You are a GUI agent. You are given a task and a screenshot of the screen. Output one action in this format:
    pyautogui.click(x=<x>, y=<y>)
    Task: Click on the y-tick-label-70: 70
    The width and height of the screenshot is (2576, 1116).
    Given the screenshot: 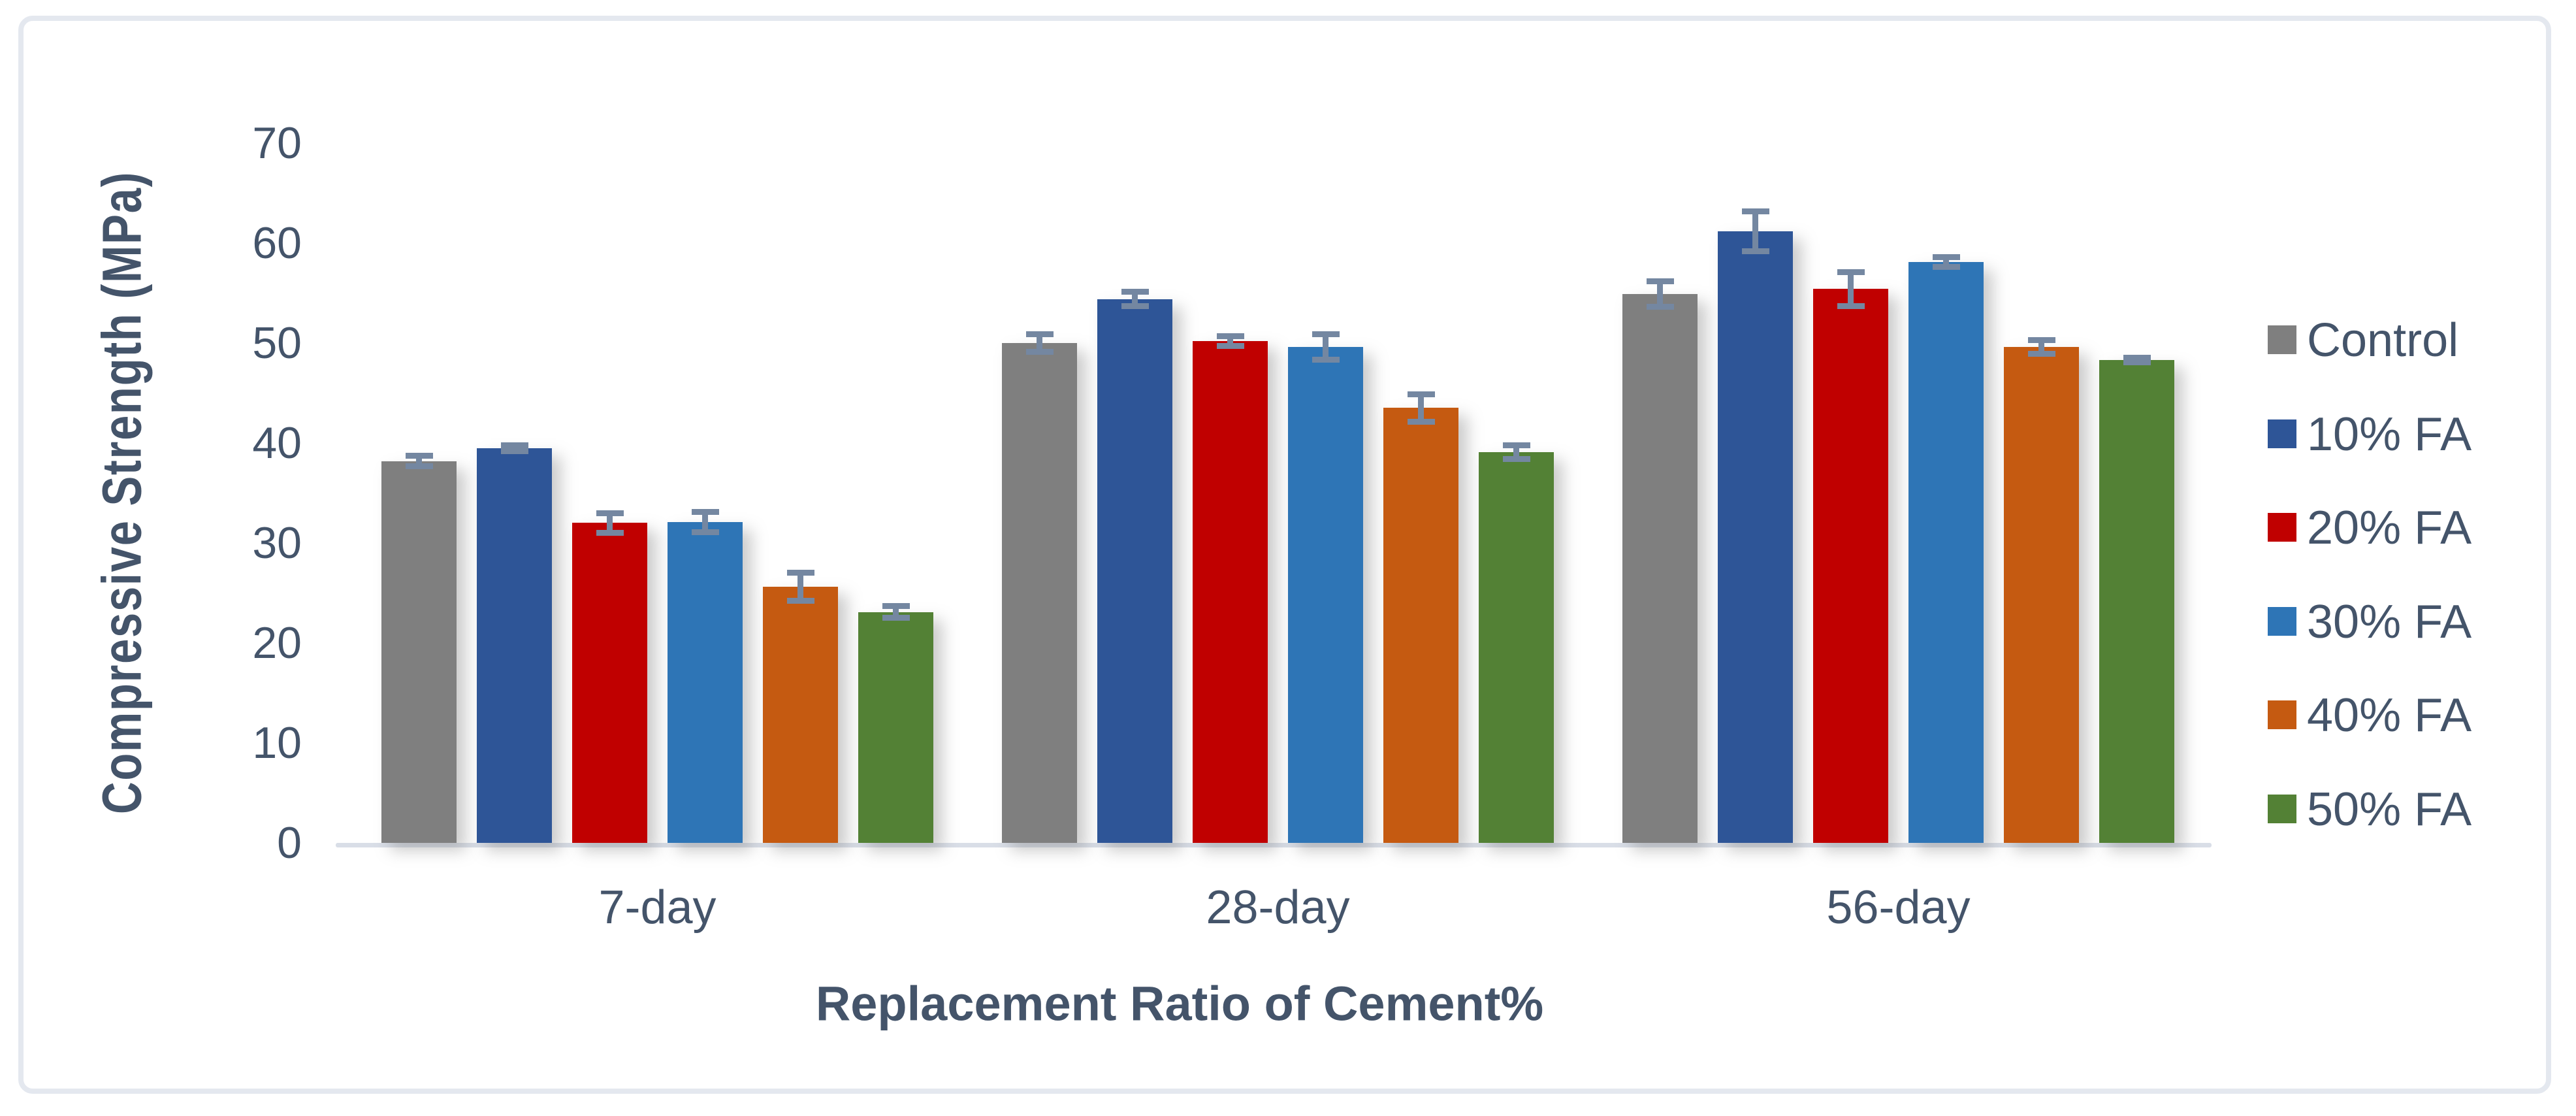 What is the action you would take?
    pyautogui.click(x=277, y=143)
    